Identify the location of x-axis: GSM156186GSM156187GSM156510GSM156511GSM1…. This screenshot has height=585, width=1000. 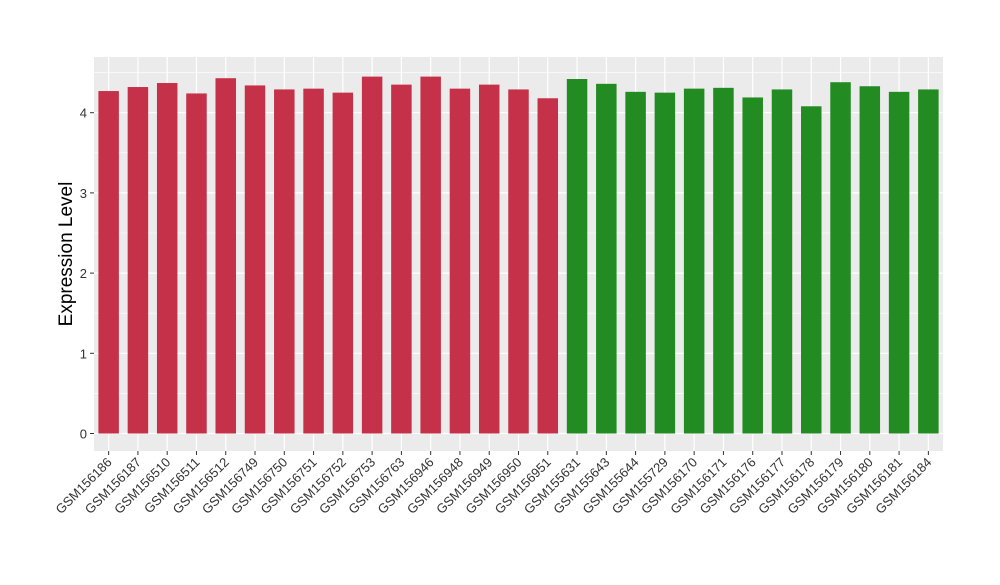
(493, 484).